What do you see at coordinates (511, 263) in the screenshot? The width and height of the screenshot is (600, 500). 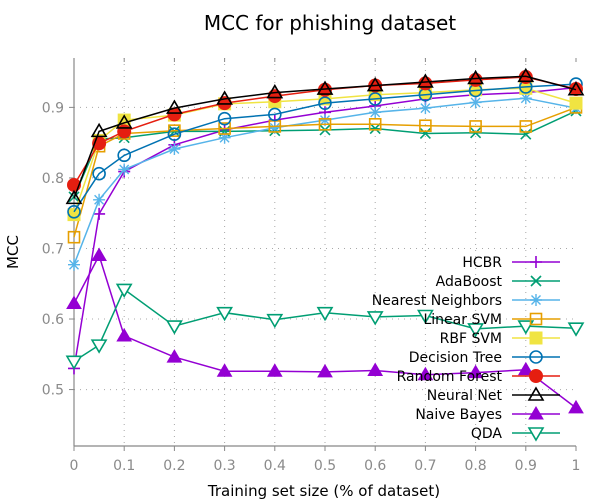 I see `legend-entry: HCBR` at bounding box center [511, 263].